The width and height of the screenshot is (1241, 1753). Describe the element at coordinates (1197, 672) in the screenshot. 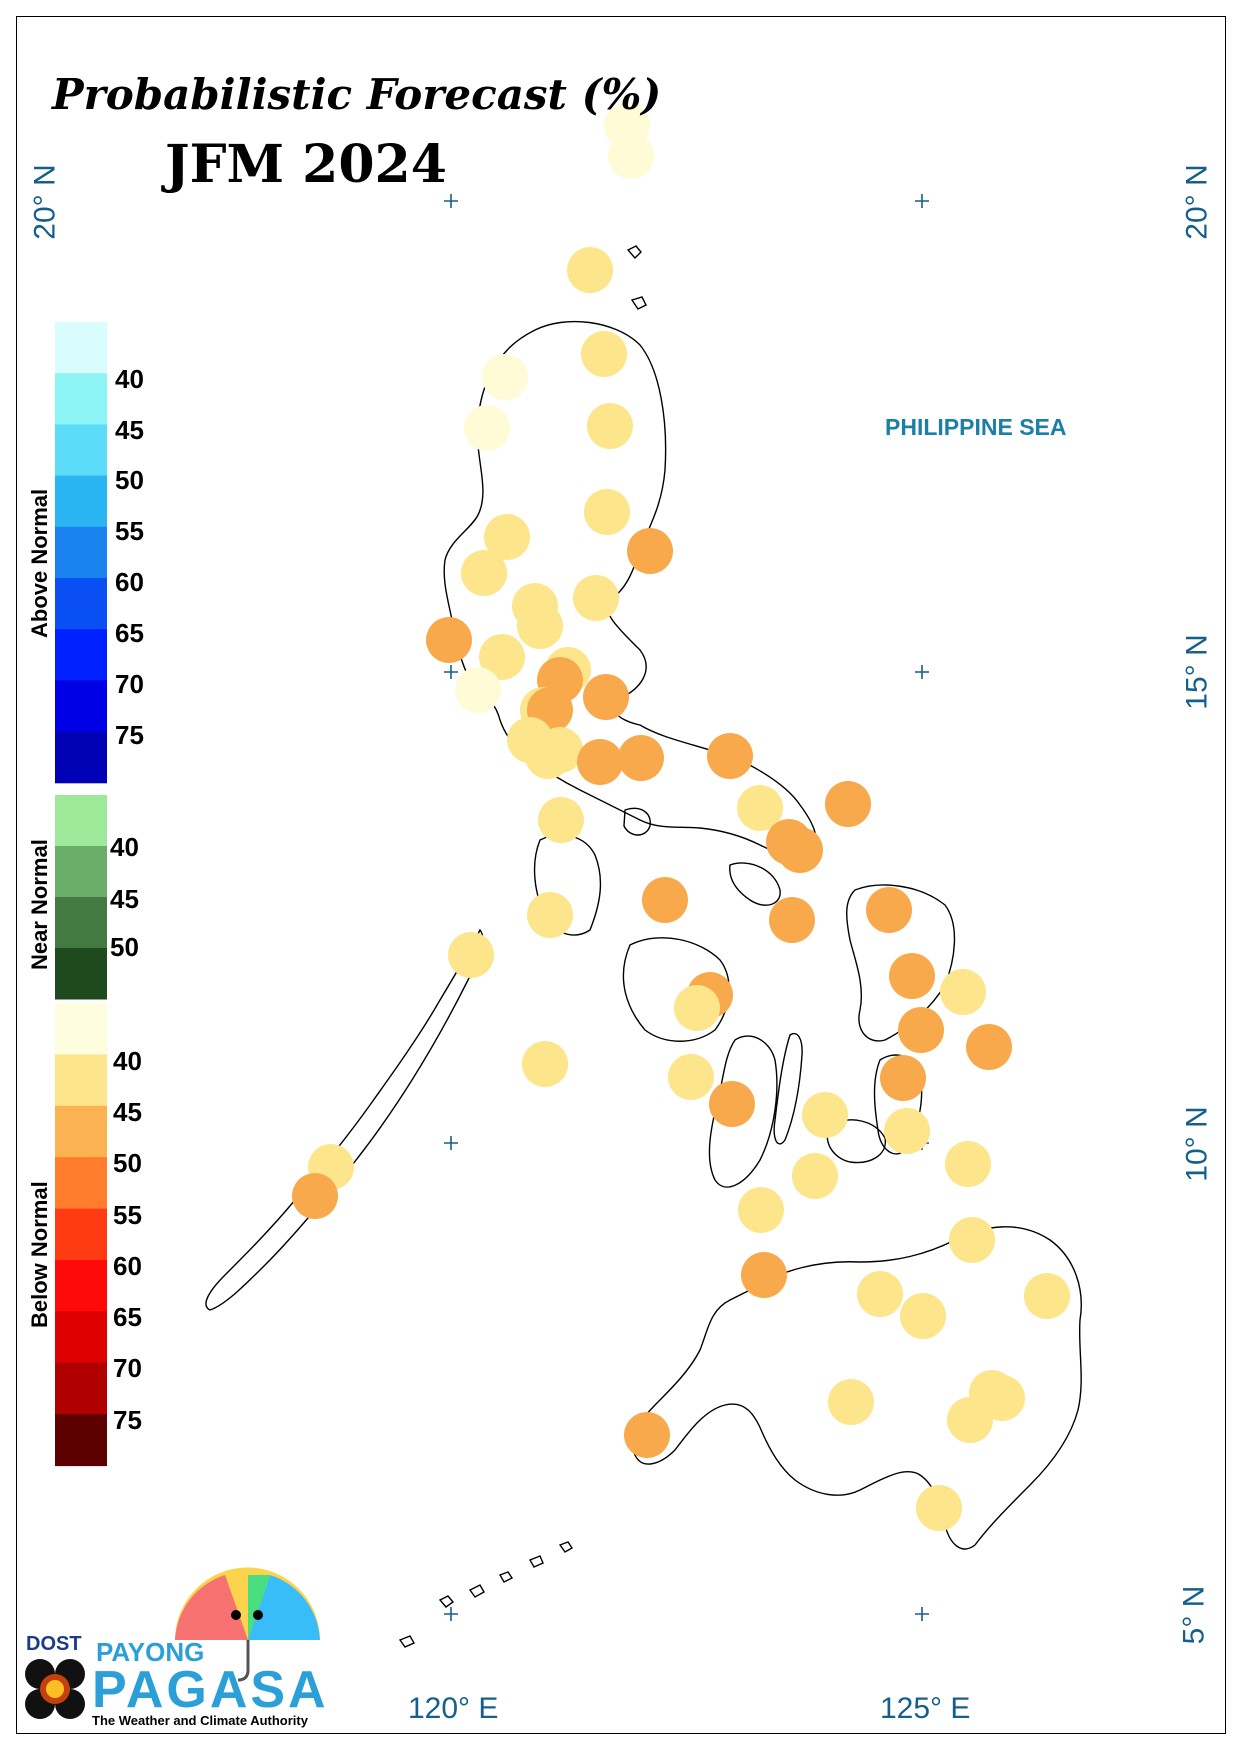

I see `lat-label-15-right: 15° N` at that location.